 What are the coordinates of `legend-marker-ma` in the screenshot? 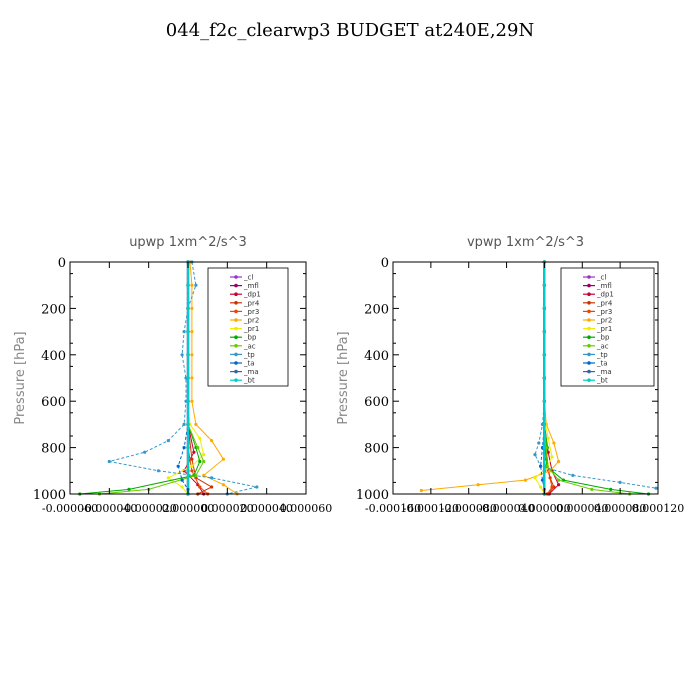 It's located at (236, 371).